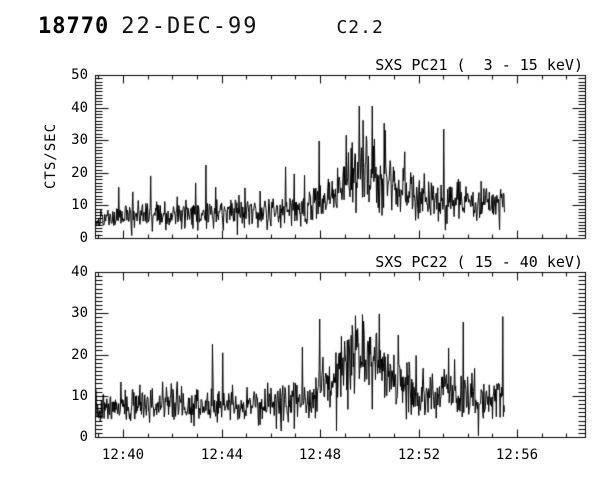  I want to click on x-tick-label: 12:48, so click(320, 455).